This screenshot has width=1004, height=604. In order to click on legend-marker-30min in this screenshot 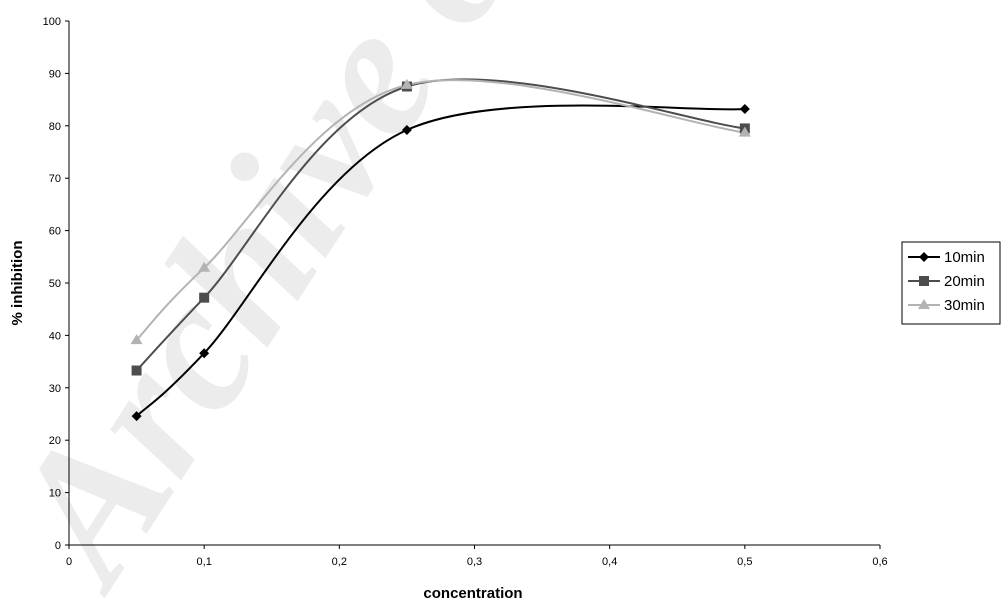, I will do `click(924, 304)`.